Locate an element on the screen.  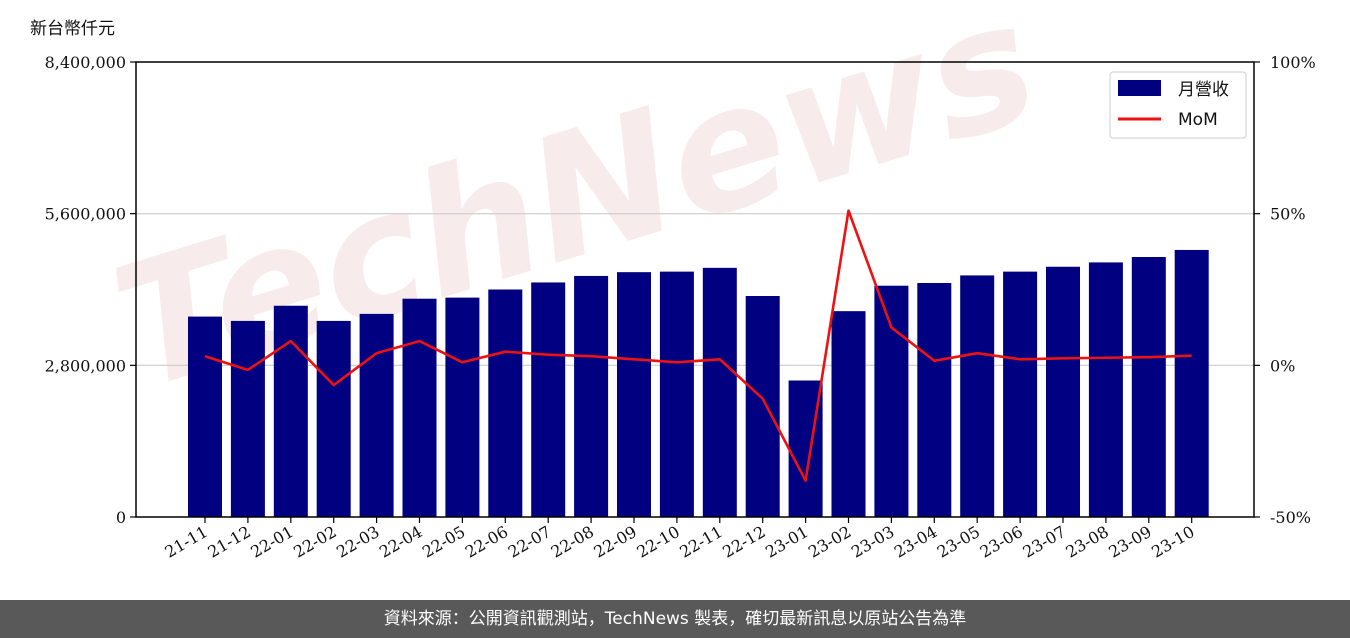
x-axis-tick-label: 22-01 is located at coordinates (271, 542).